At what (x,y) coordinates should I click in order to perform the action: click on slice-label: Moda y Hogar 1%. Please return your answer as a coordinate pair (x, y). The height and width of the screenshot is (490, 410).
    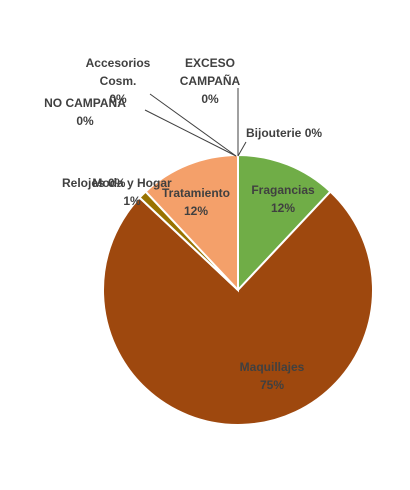
    Looking at the image, I should click on (132, 192).